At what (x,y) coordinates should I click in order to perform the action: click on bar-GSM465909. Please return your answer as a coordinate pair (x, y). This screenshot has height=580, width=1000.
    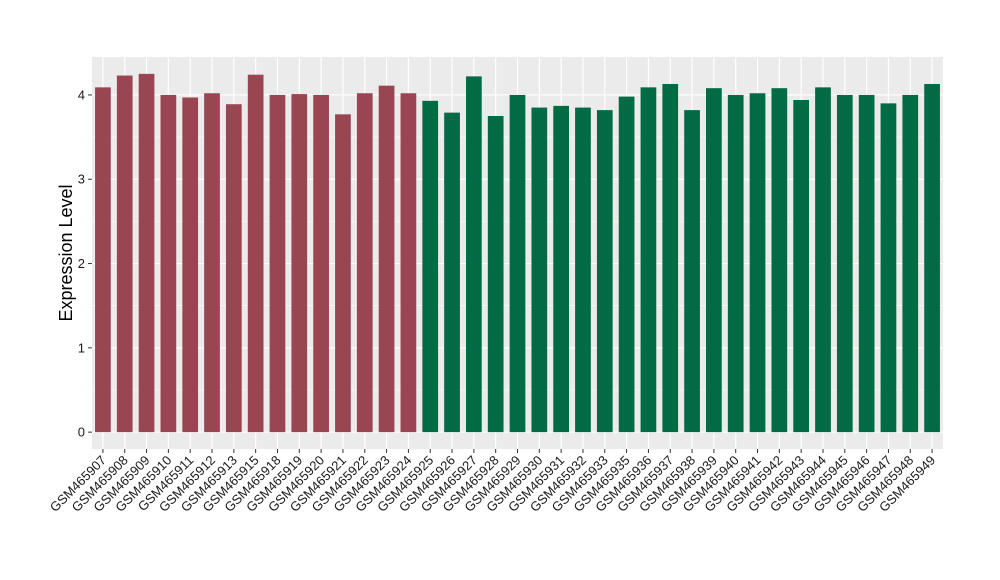
    Looking at the image, I should click on (146, 253).